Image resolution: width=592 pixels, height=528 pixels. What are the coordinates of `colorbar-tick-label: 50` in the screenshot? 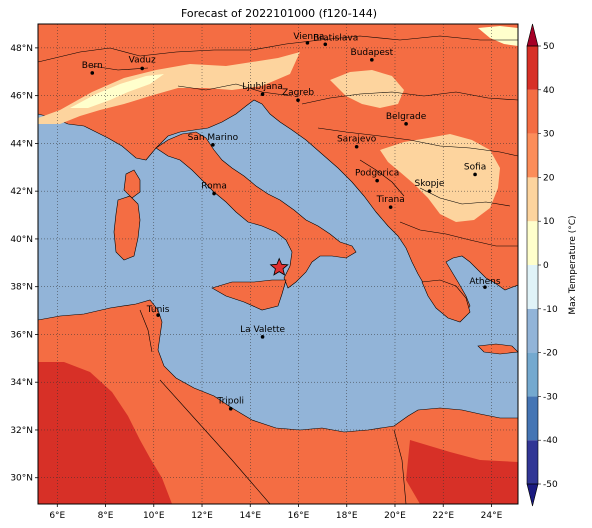 It's located at (549, 47).